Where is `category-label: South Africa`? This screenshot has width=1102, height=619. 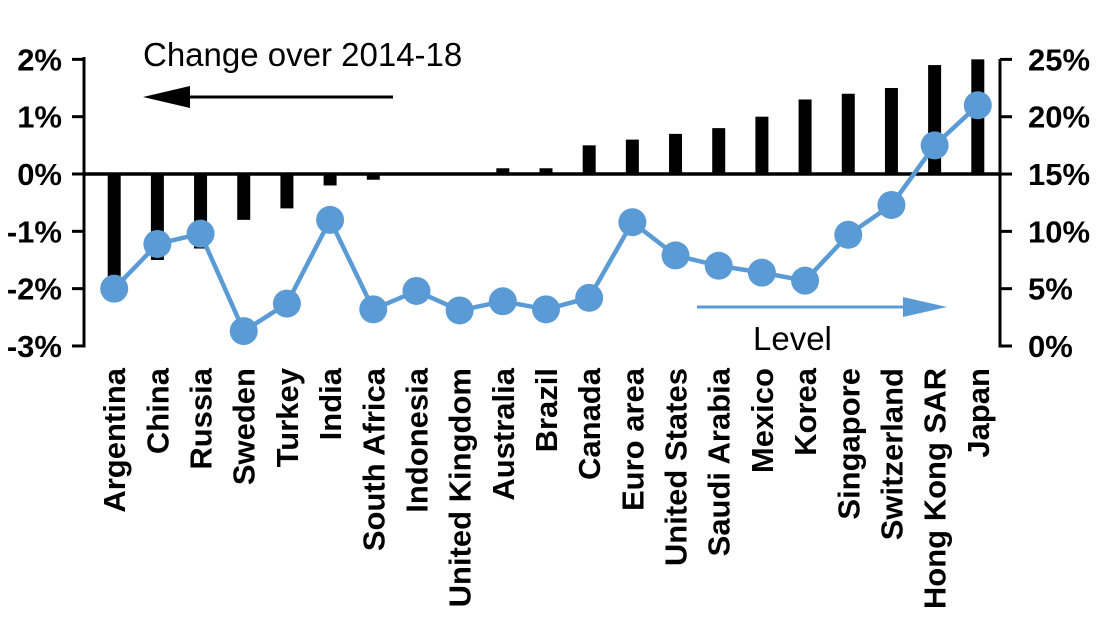
category-label: South Africa is located at coordinates (373, 459).